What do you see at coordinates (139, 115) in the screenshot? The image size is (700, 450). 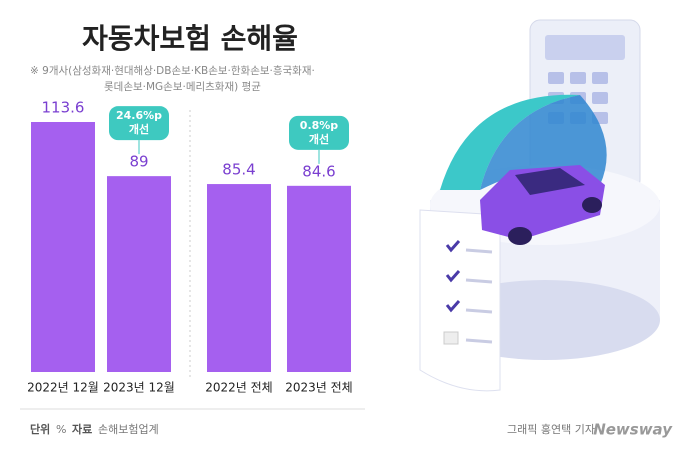 I see `callout-text: 24.6%p` at bounding box center [139, 115].